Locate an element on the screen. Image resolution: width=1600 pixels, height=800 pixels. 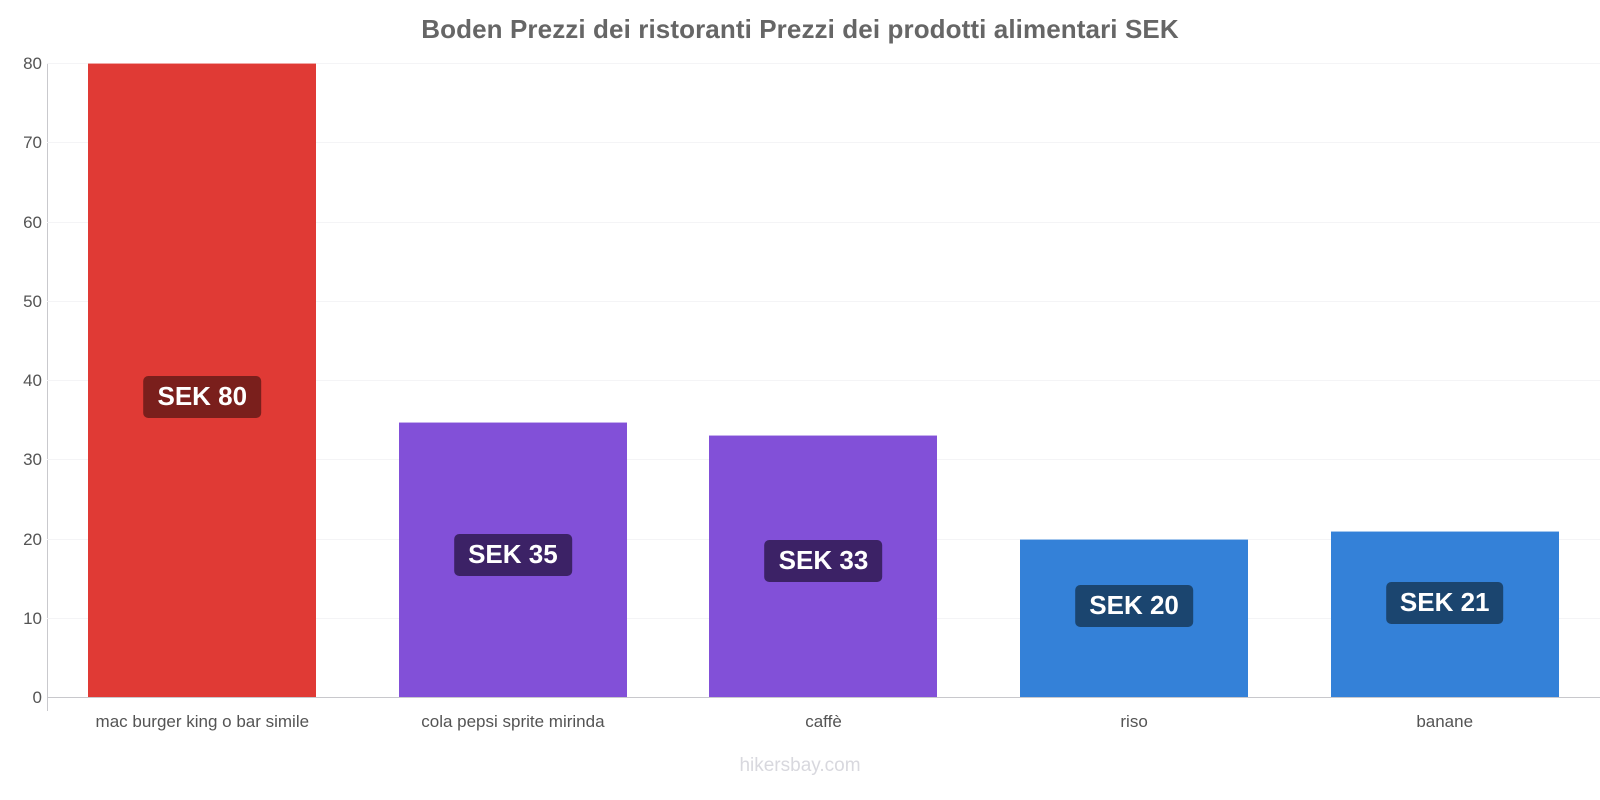
bar: SEK 20 is located at coordinates (1134, 617).